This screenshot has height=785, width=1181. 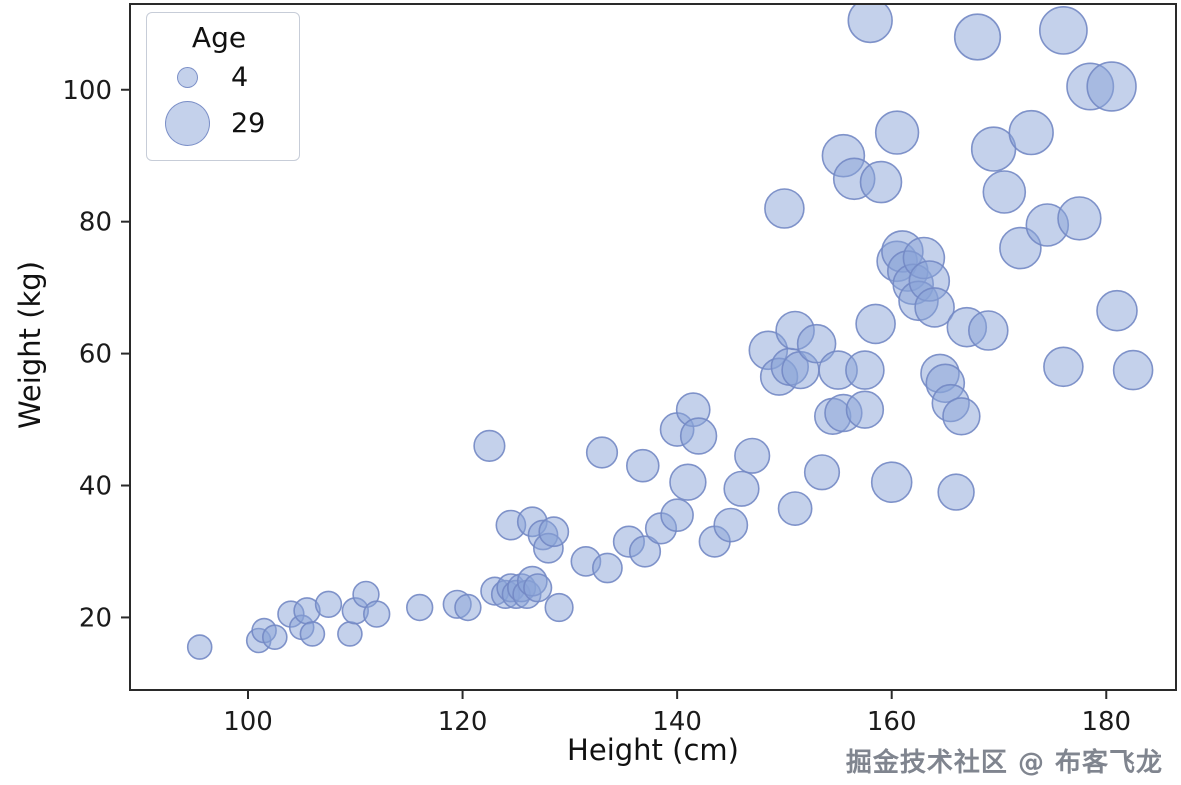 I want to click on legend-label-min: 4, so click(x=240, y=77).